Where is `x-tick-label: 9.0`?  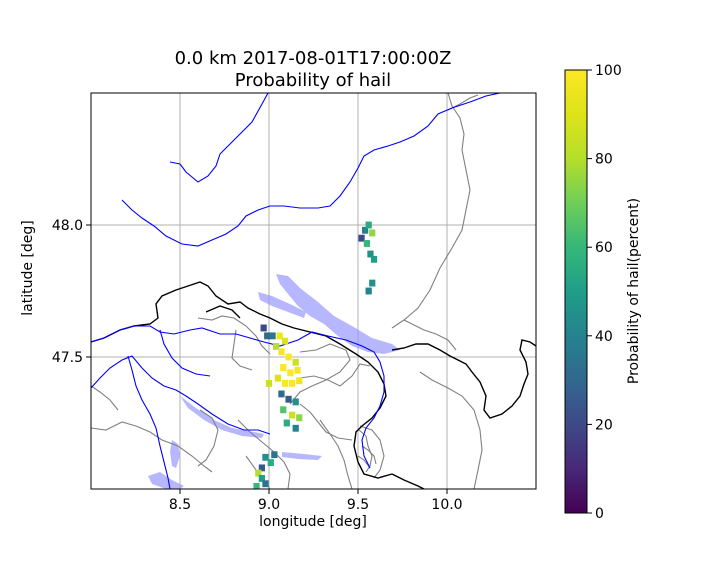
x-tick-label: 9.0 is located at coordinates (269, 505).